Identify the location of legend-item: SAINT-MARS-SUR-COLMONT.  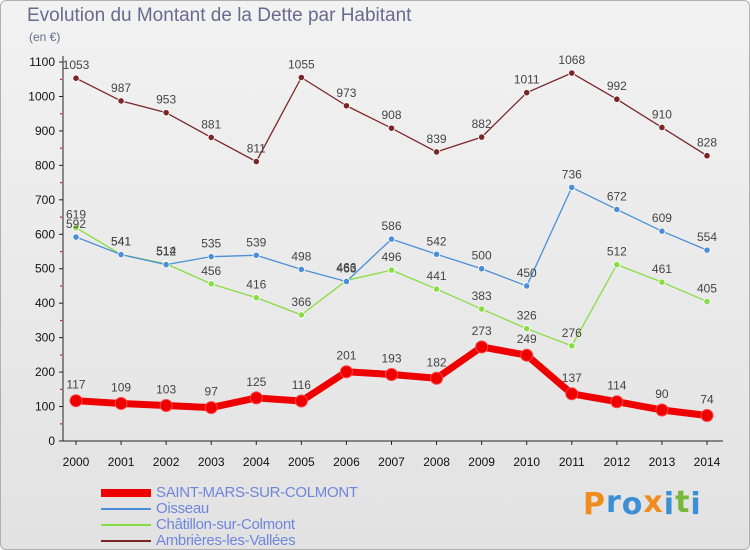
(261, 493).